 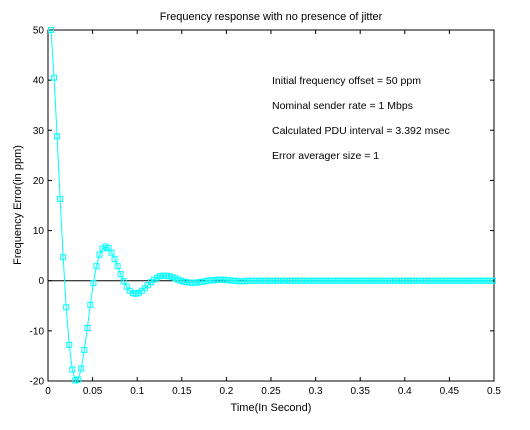 What do you see at coordinates (316, 391) in the screenshot?
I see `x-tick-label: 0.3` at bounding box center [316, 391].